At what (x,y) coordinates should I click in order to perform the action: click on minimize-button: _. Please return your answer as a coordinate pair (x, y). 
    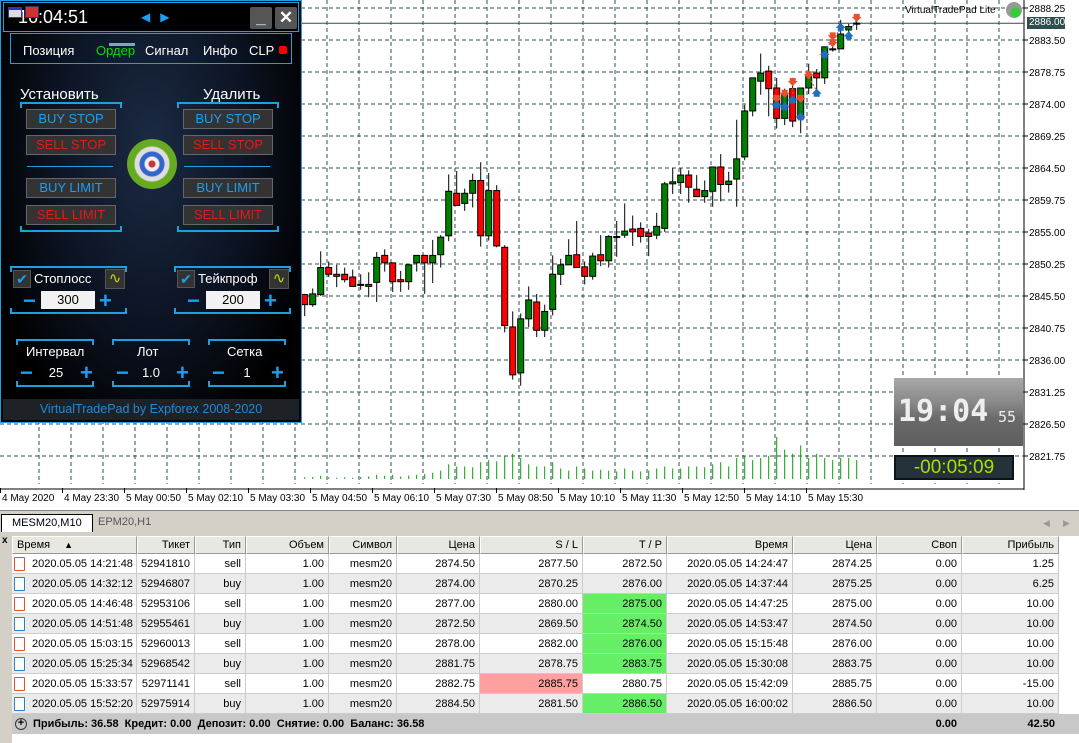
    Looking at the image, I should click on (261, 18).